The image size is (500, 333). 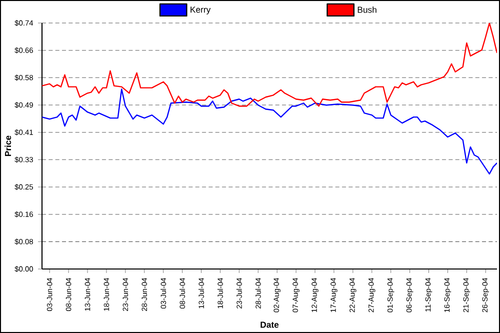 What do you see at coordinates (367, 9) in the screenshot?
I see `legend-label: Bush` at bounding box center [367, 9].